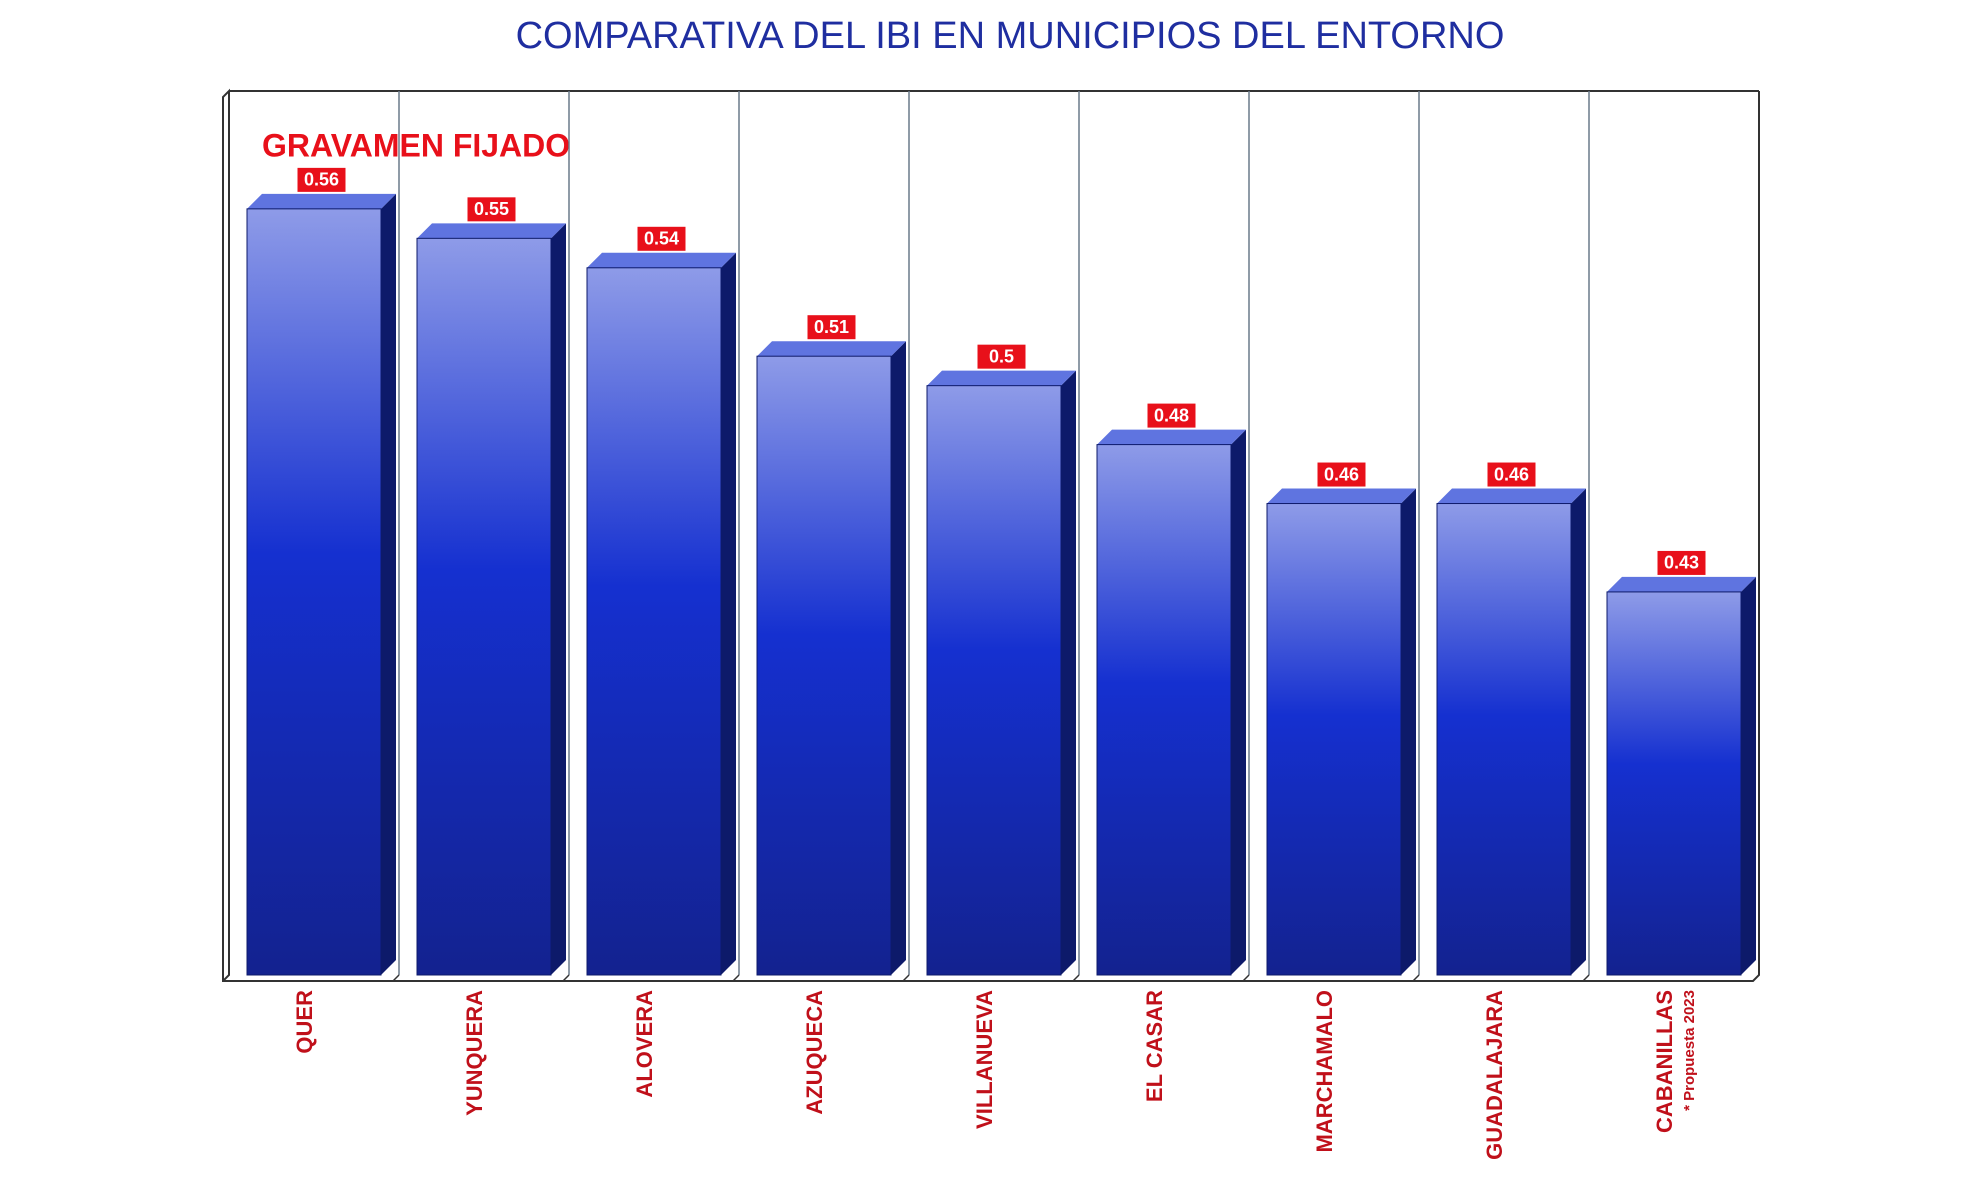 This screenshot has height=1181, width=1969. I want to click on x-tick-label: ALOVERA, so click(644, 1044).